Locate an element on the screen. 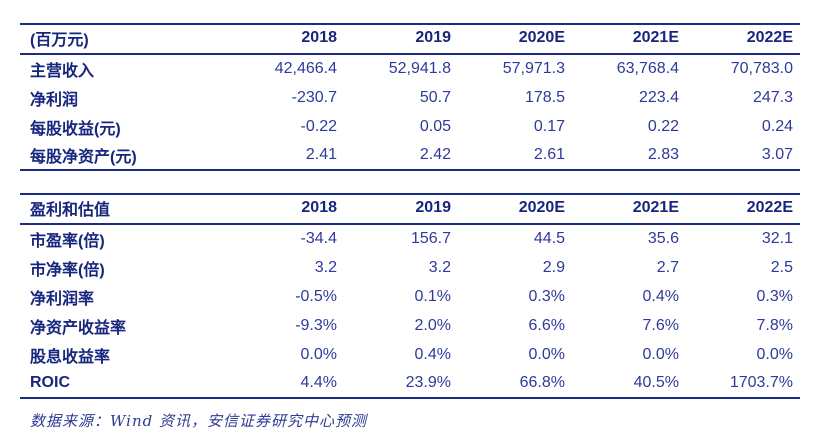  table-row: 净资产收益率 -9.3% 2.0% 6.6% 7.6% 7.8% is located at coordinates (410, 325).